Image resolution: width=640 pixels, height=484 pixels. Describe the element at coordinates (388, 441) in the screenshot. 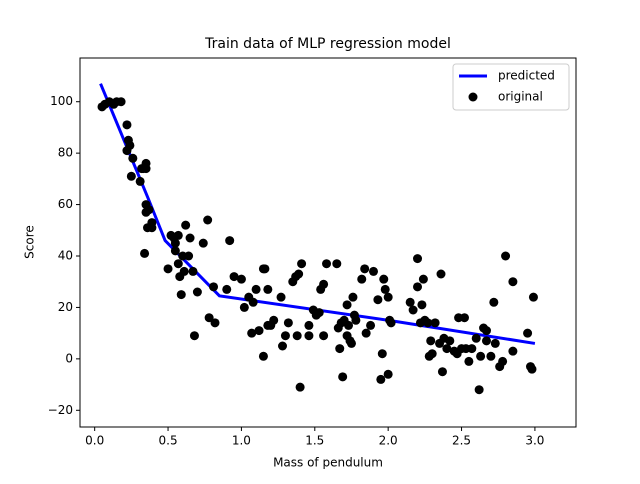

I see `x-tick-label: 2.0` at that location.